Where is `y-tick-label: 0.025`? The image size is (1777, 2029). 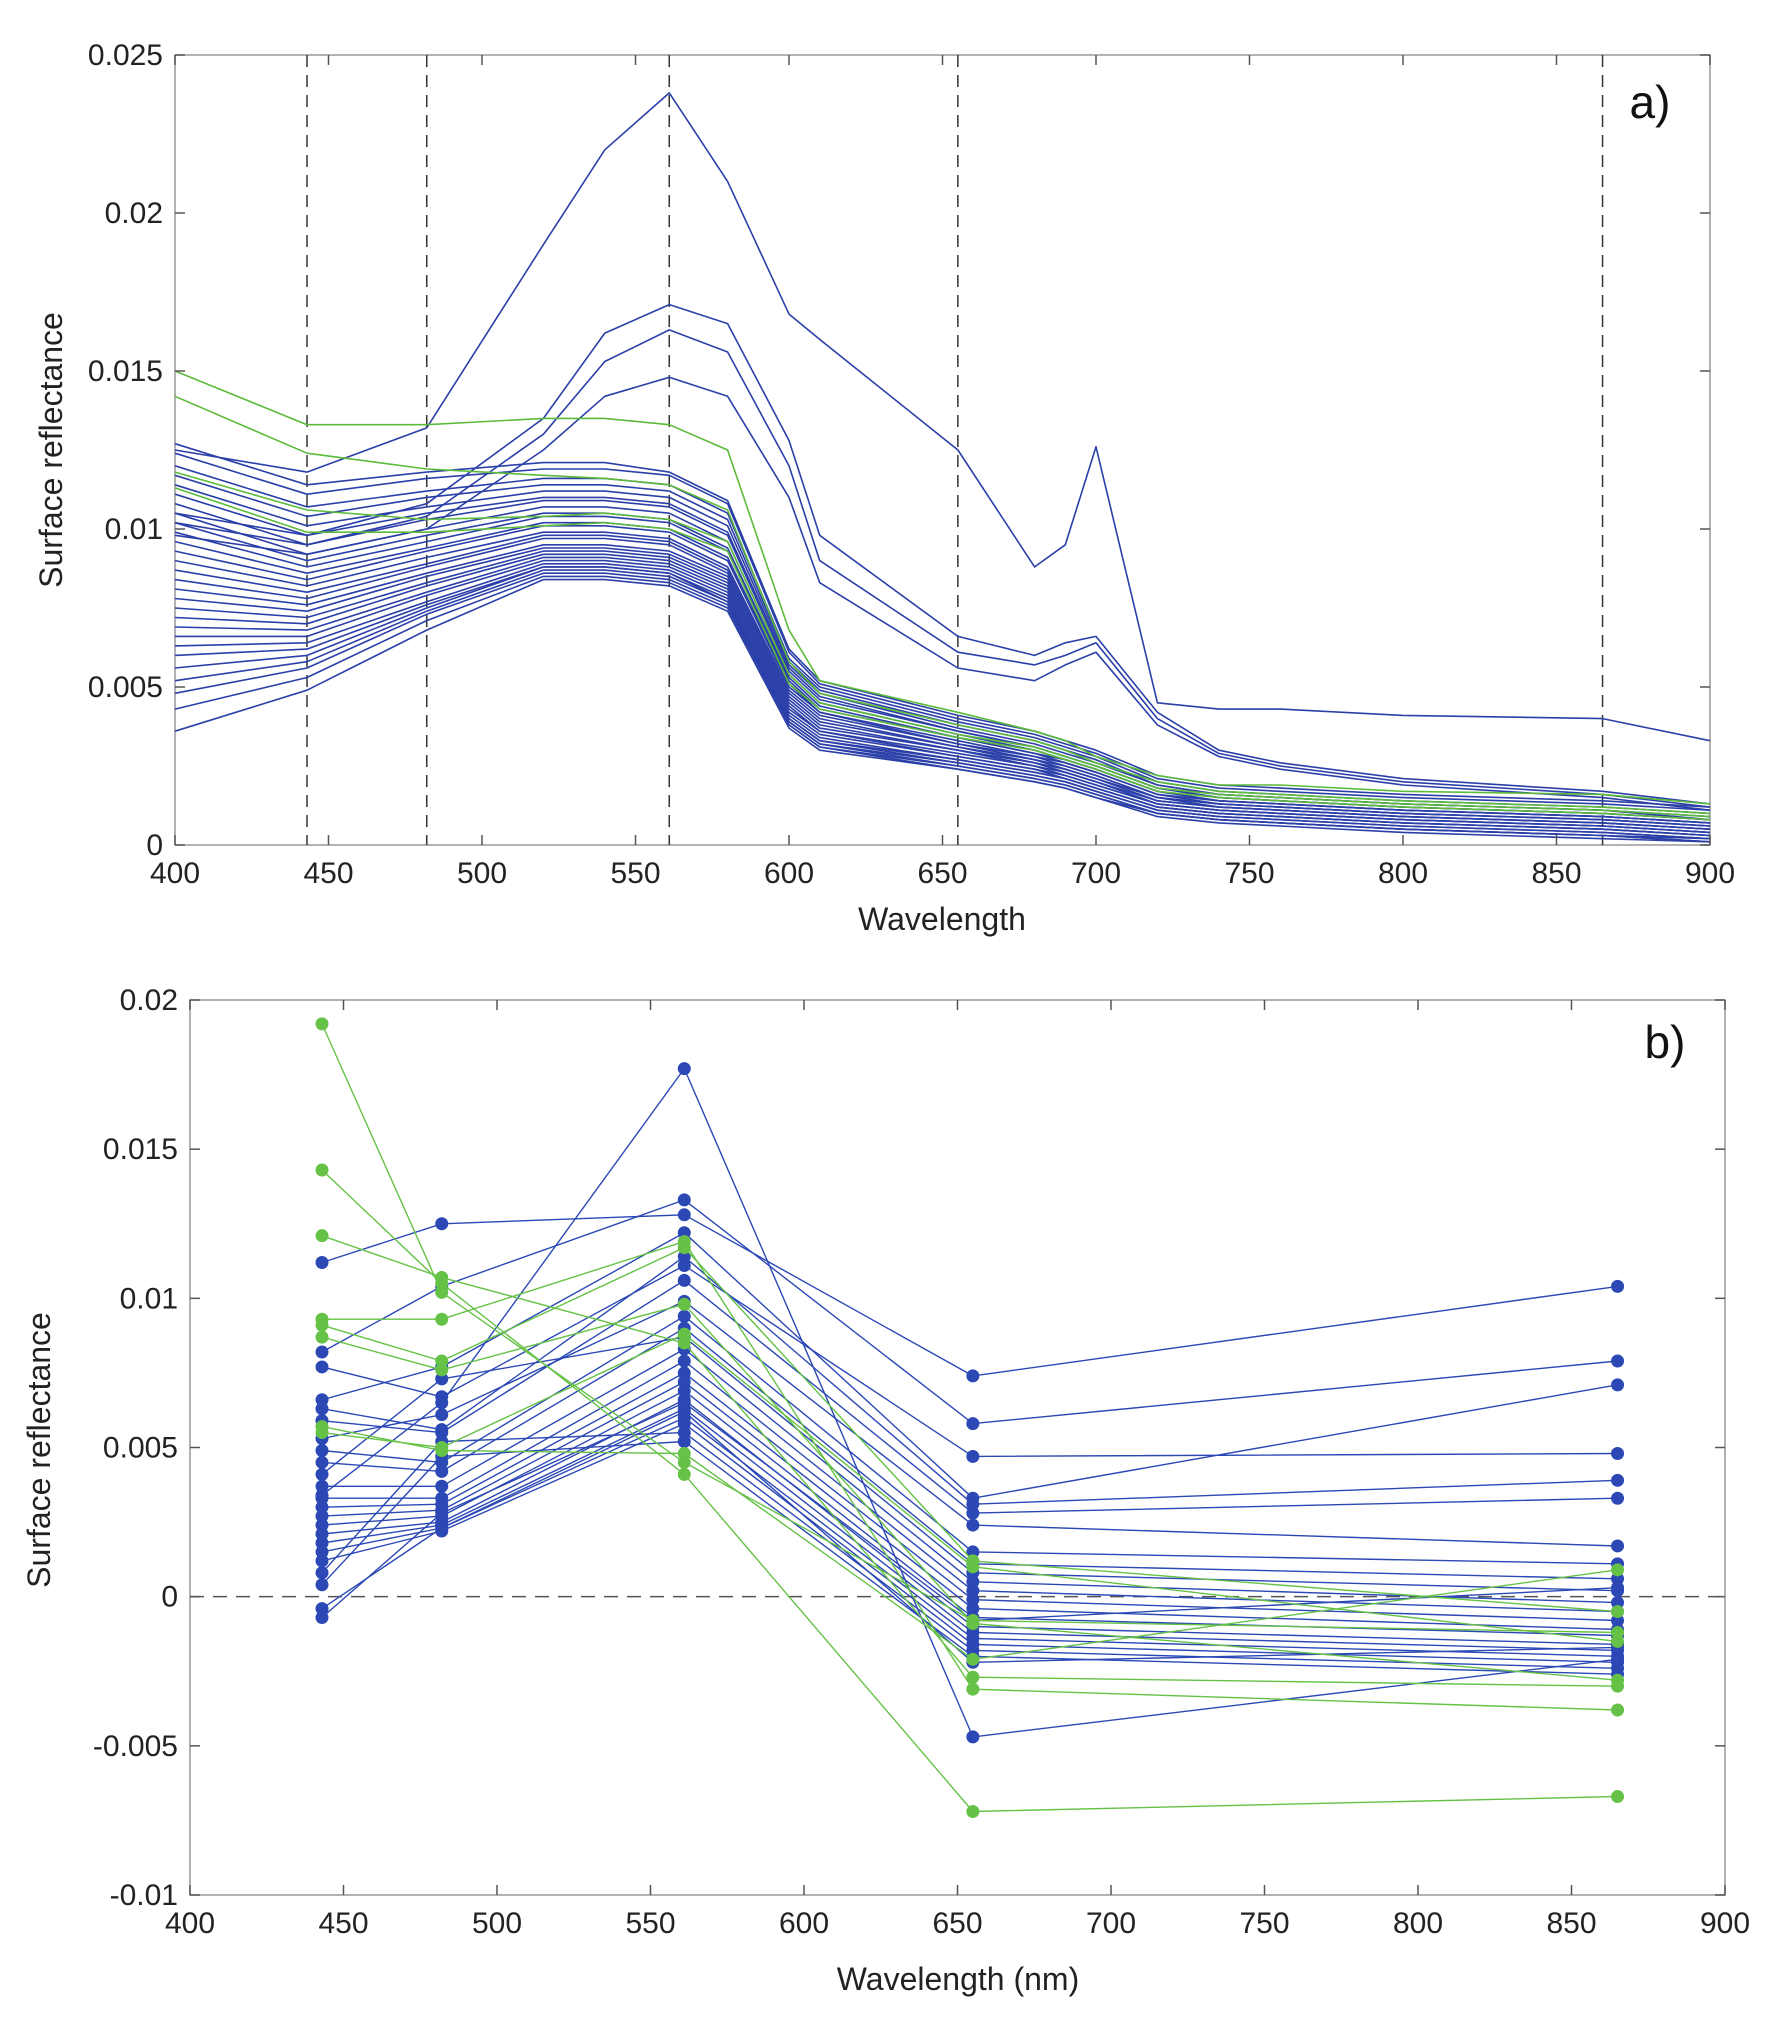 y-tick-label: 0.025 is located at coordinates (125, 55).